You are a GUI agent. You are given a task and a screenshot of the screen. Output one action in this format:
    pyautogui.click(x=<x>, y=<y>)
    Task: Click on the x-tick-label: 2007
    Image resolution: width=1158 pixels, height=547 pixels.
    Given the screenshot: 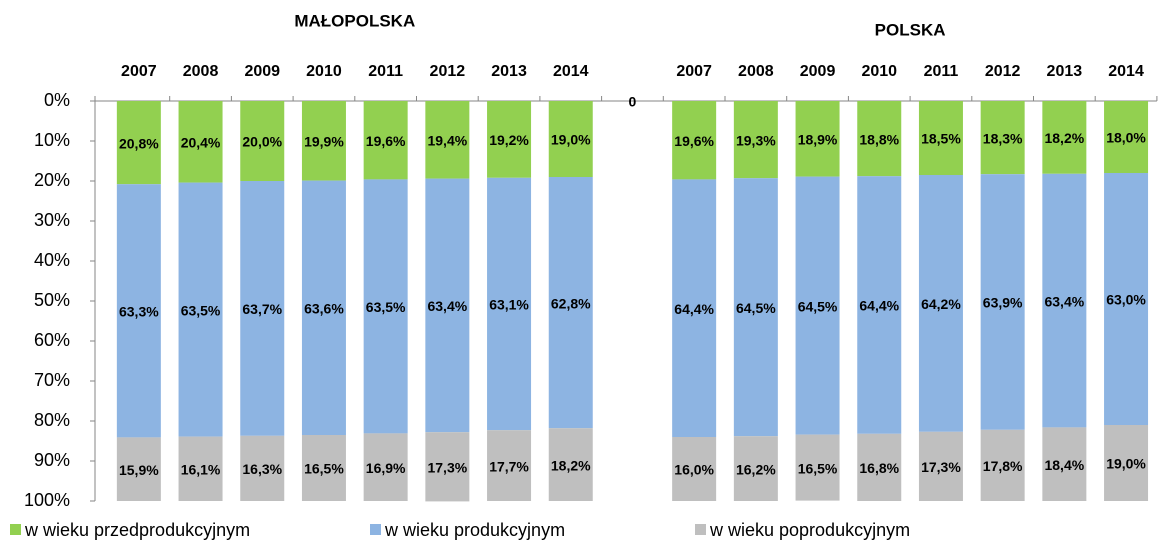 What is the action you would take?
    pyautogui.click(x=139, y=71)
    